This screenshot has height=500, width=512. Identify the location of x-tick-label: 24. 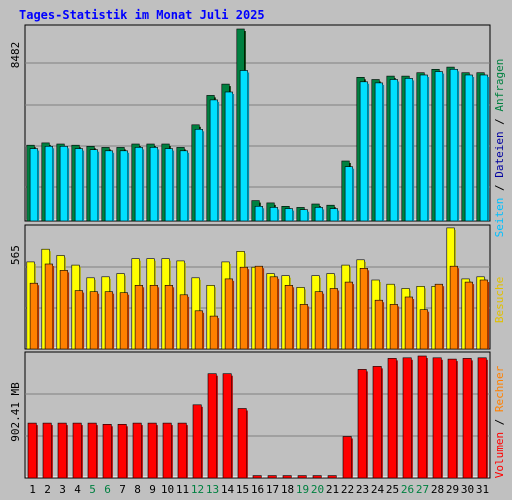
(378, 489).